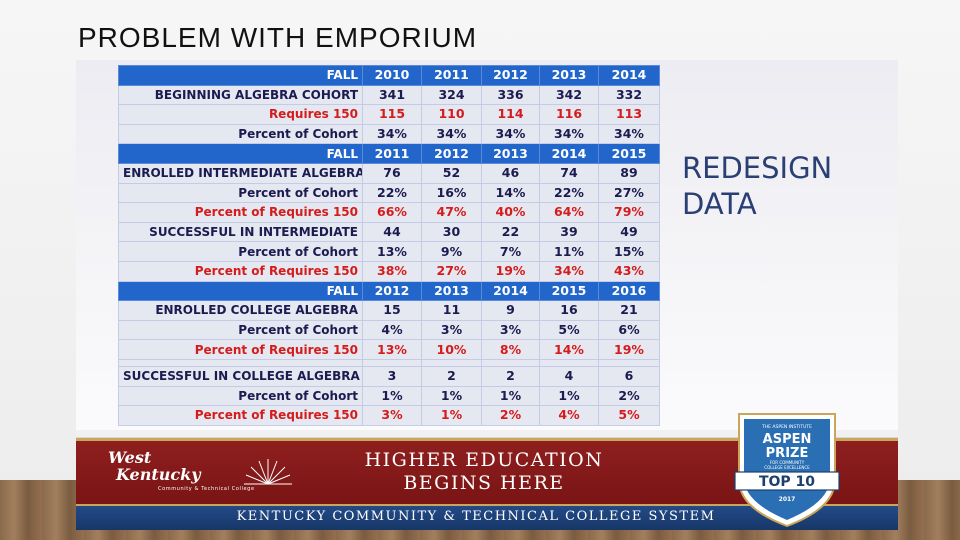 This screenshot has width=960, height=540. What do you see at coordinates (569, 349) in the screenshot?
I see `table-cell: 14%` at bounding box center [569, 349].